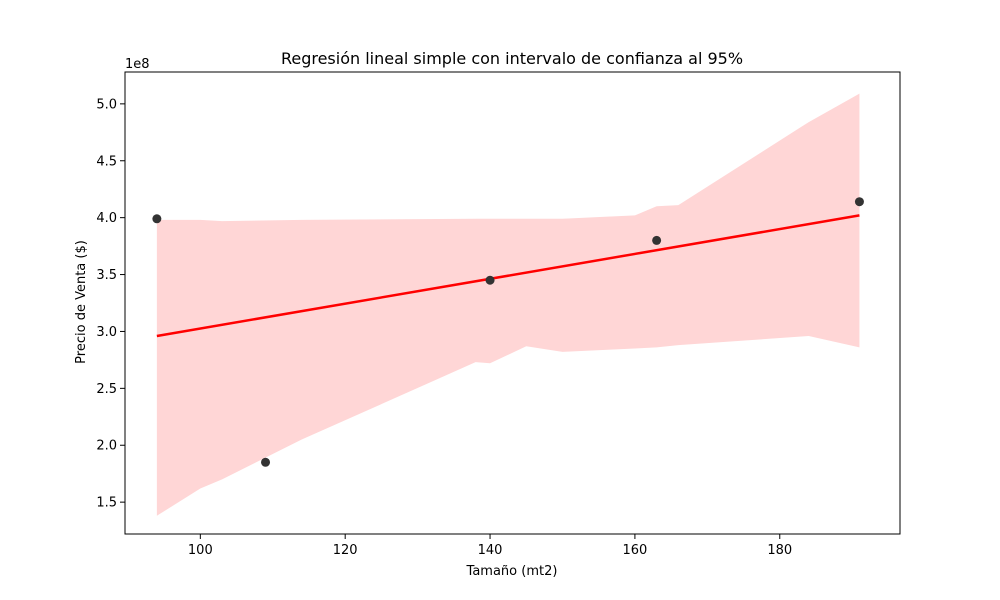  Describe the element at coordinates (137, 64) in the screenshot. I see `y-offset-label: 1e8` at that location.